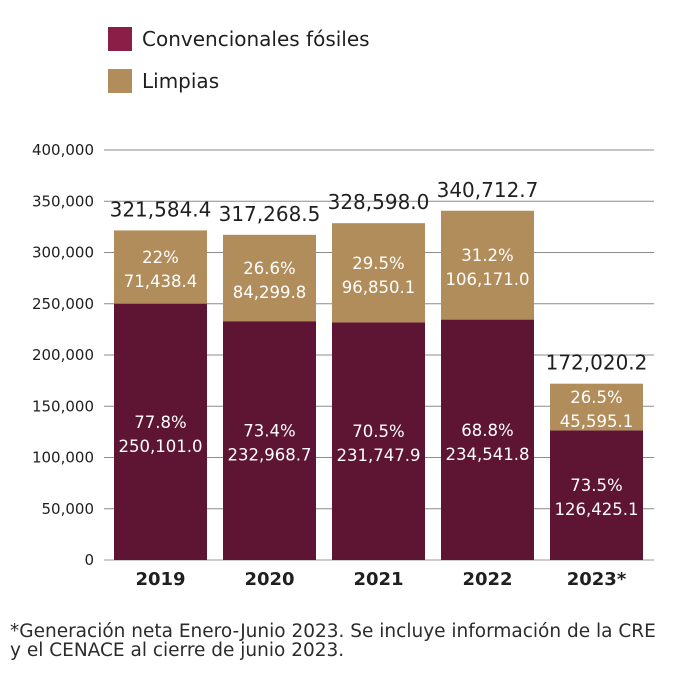 This screenshot has width=682, height=692. What do you see at coordinates (63, 304) in the screenshot?
I see `y-tick-label: 250,000` at bounding box center [63, 304].